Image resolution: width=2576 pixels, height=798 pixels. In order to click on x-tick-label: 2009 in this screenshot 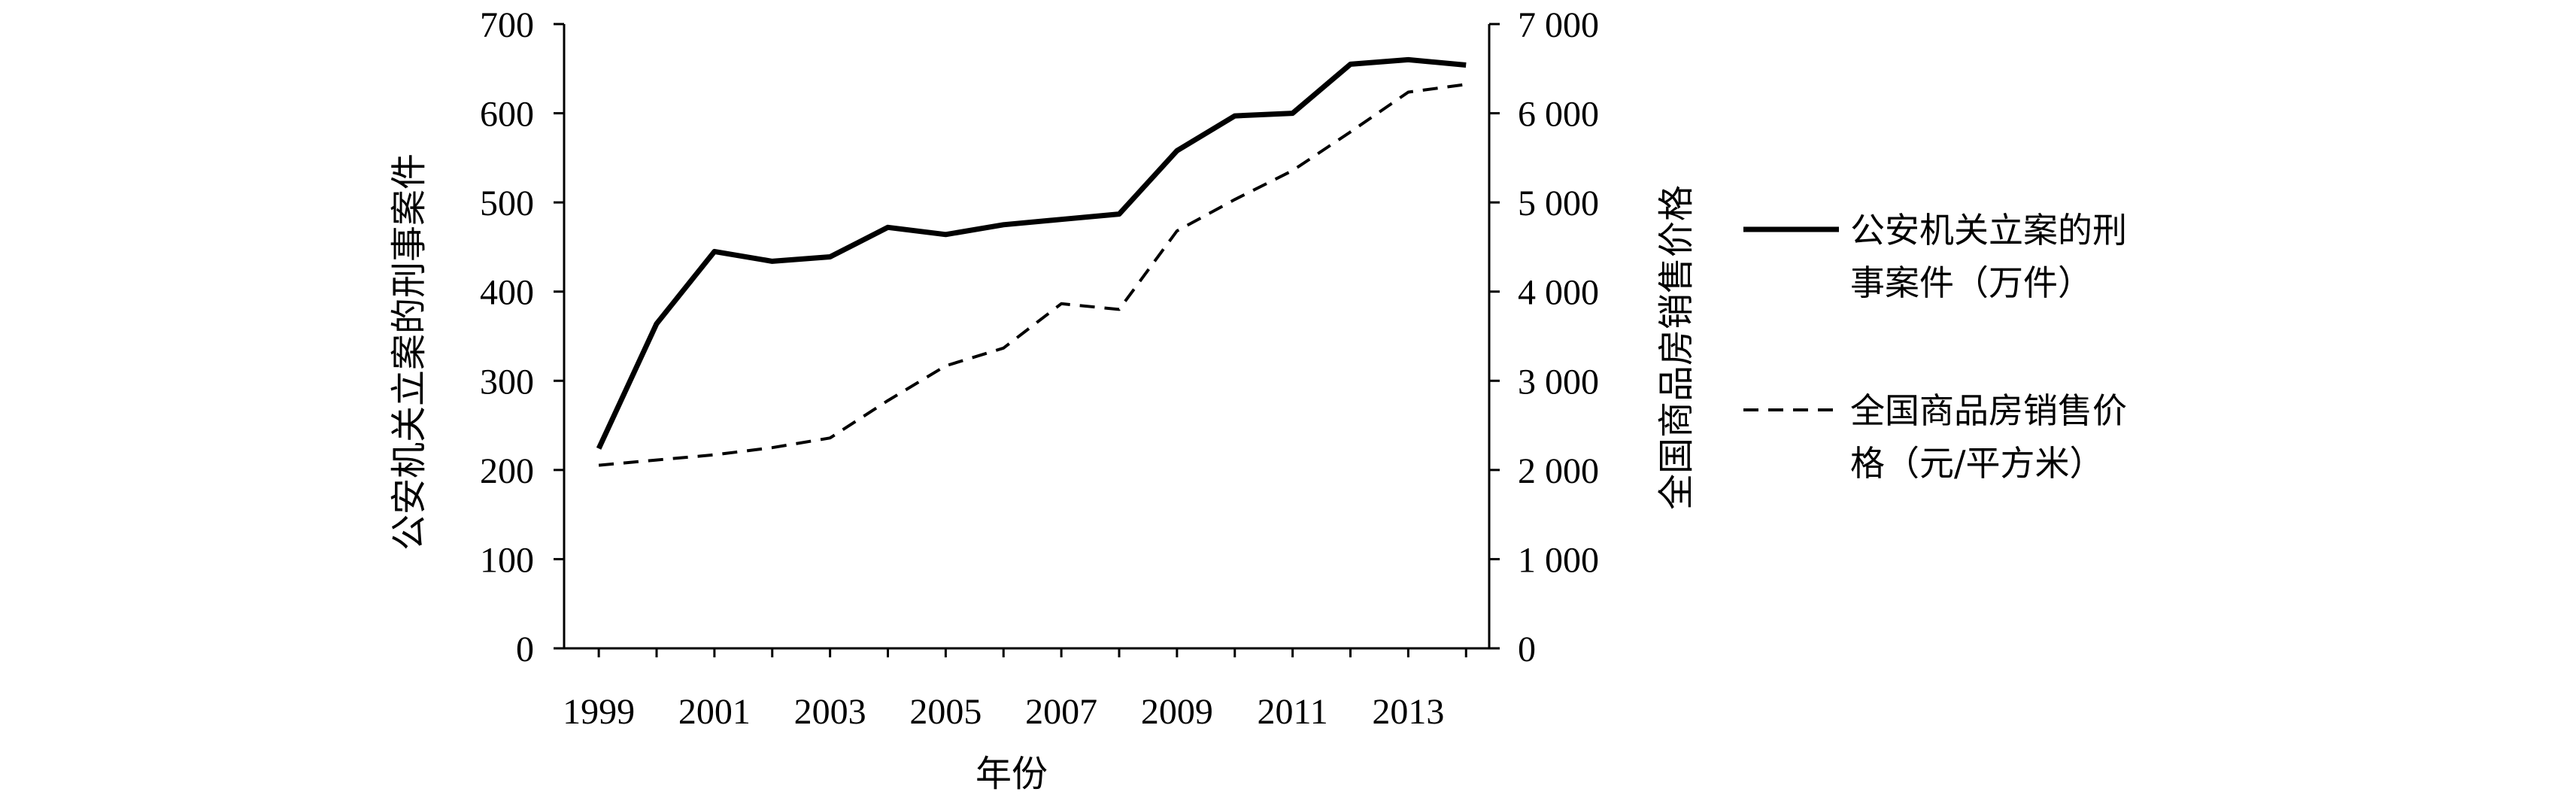, I will do `click(1177, 712)`.